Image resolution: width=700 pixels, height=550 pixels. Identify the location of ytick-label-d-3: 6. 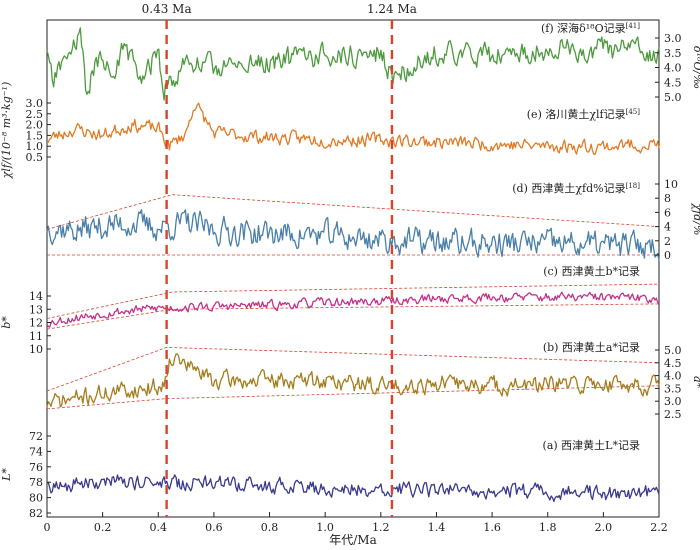
(667, 212).